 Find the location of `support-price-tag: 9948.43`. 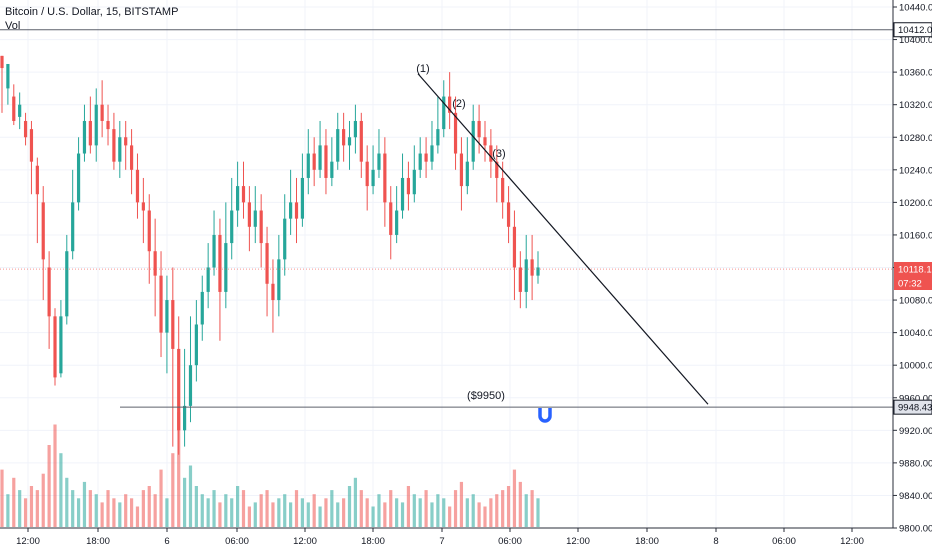

support-price-tag: 9948.43 is located at coordinates (915, 408).